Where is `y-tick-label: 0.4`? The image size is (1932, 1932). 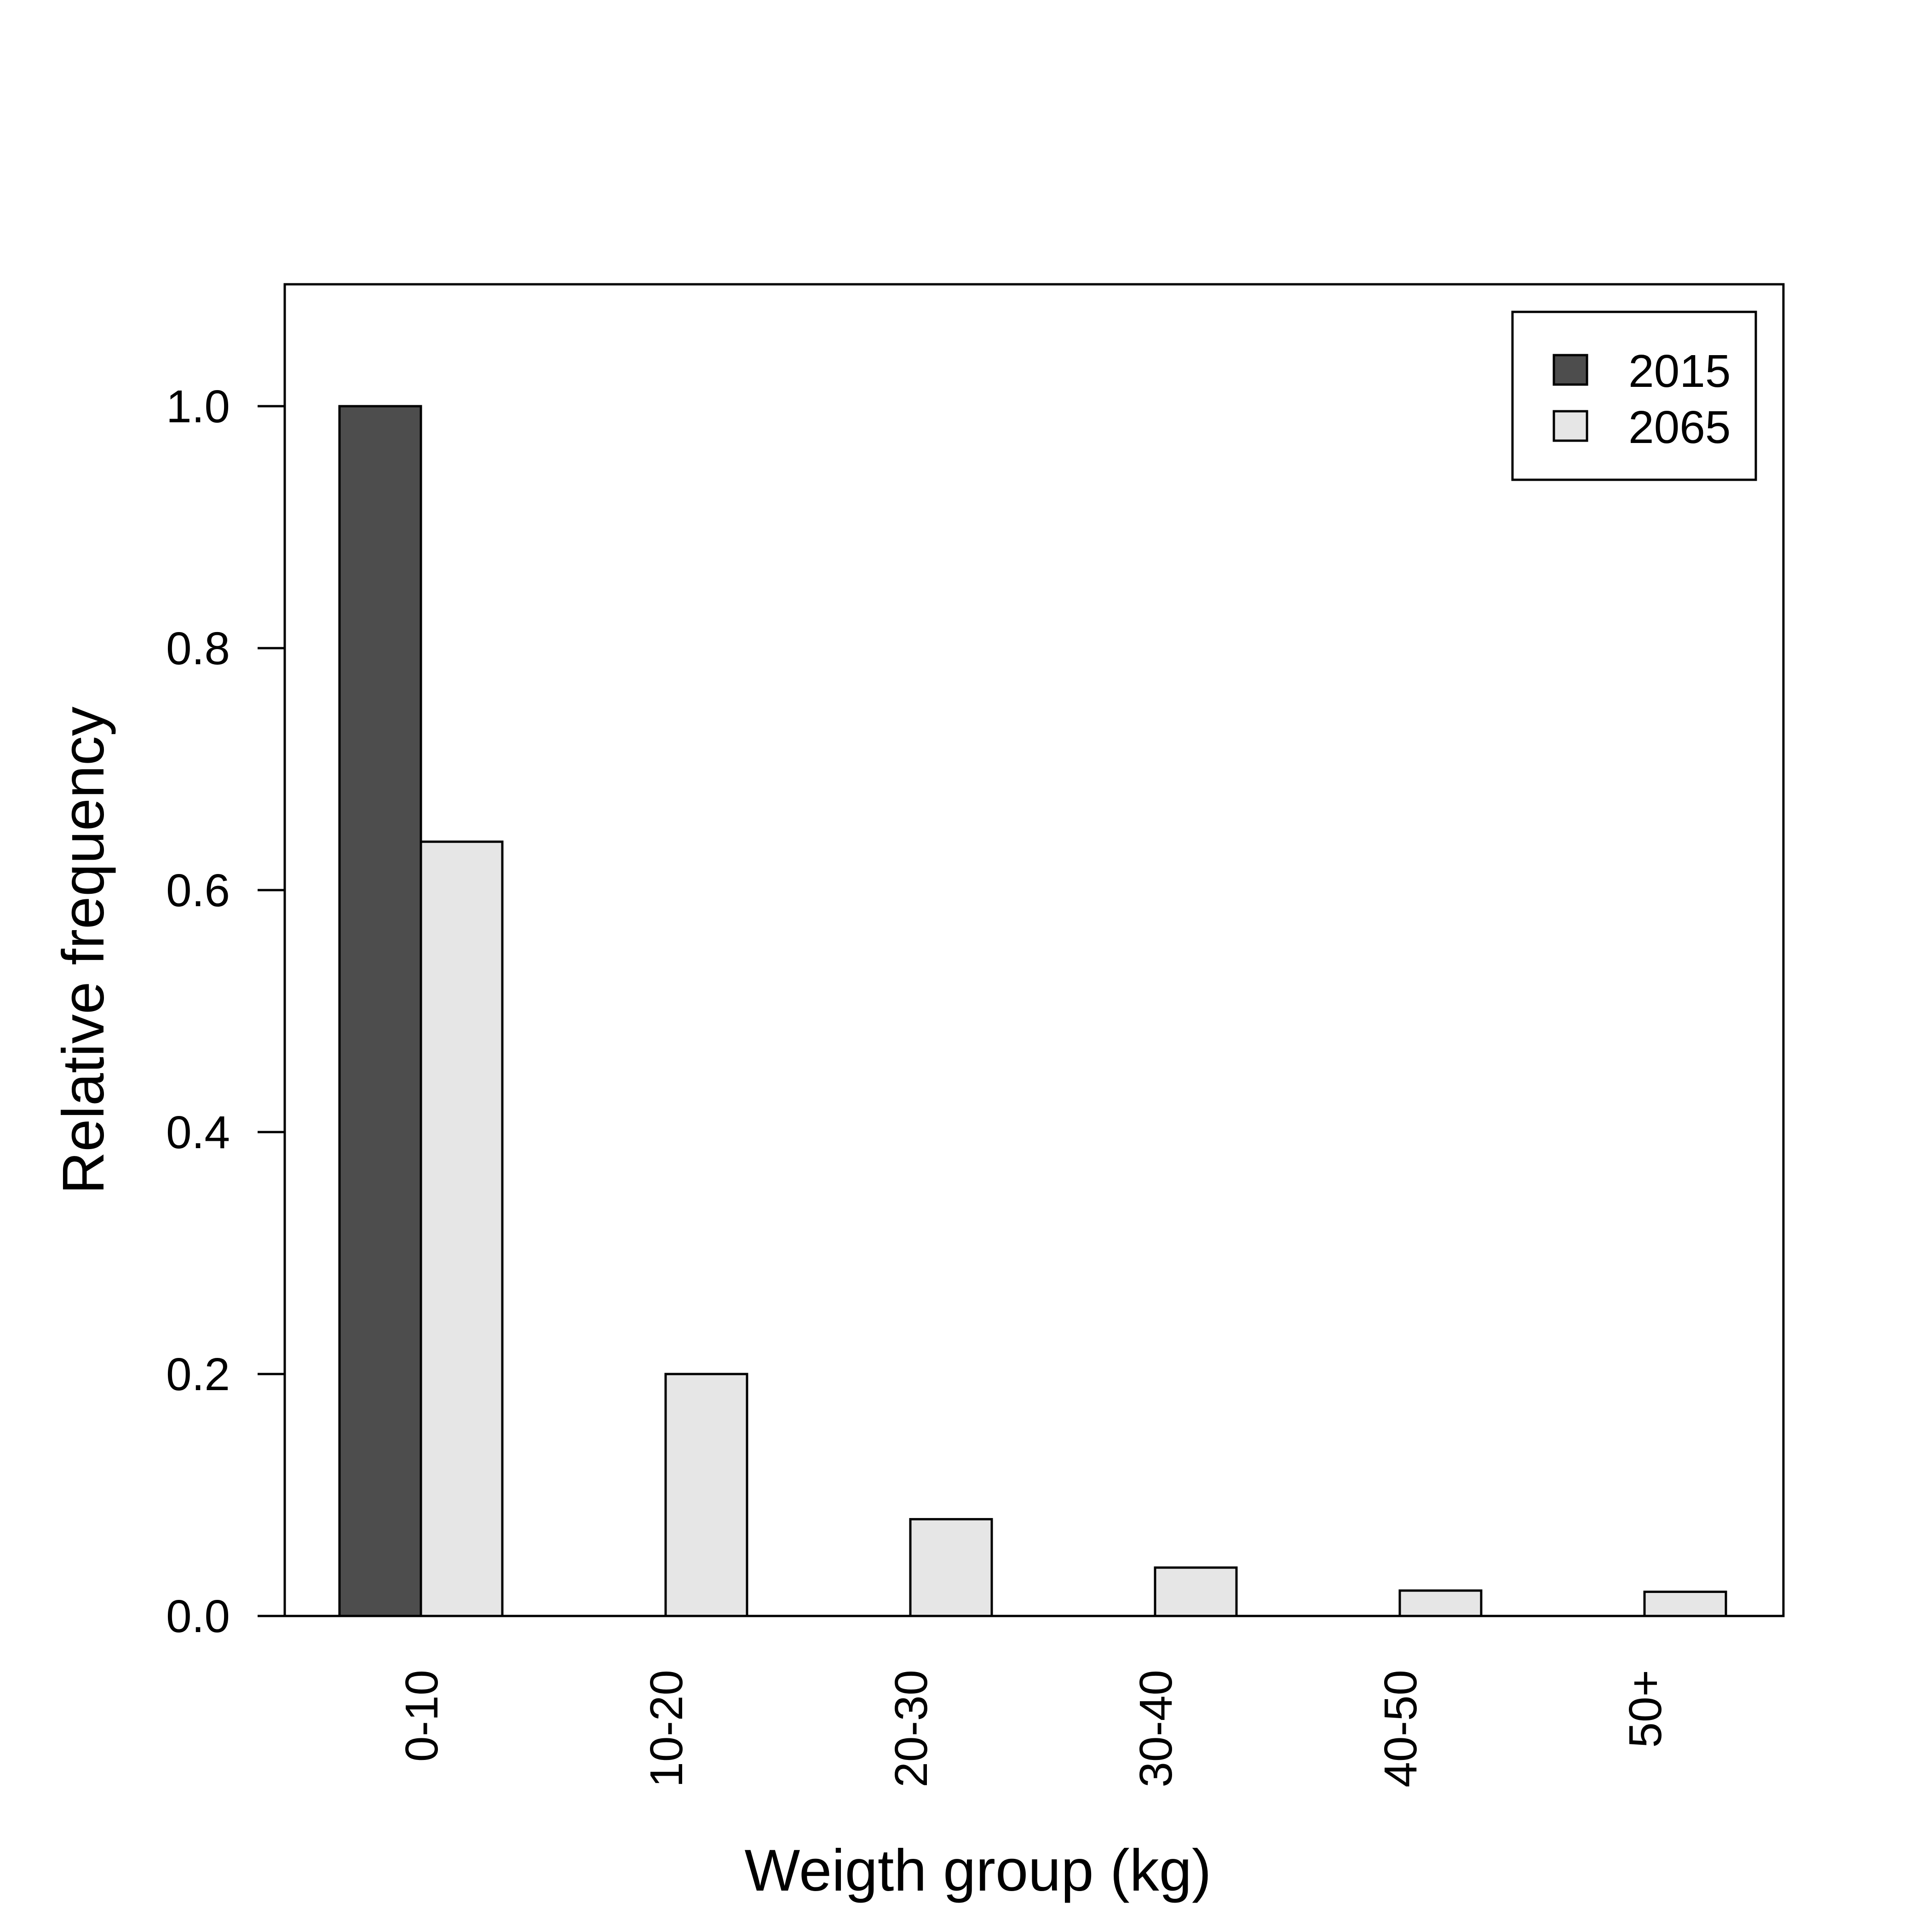 y-tick-label: 0.4 is located at coordinates (198, 1132).